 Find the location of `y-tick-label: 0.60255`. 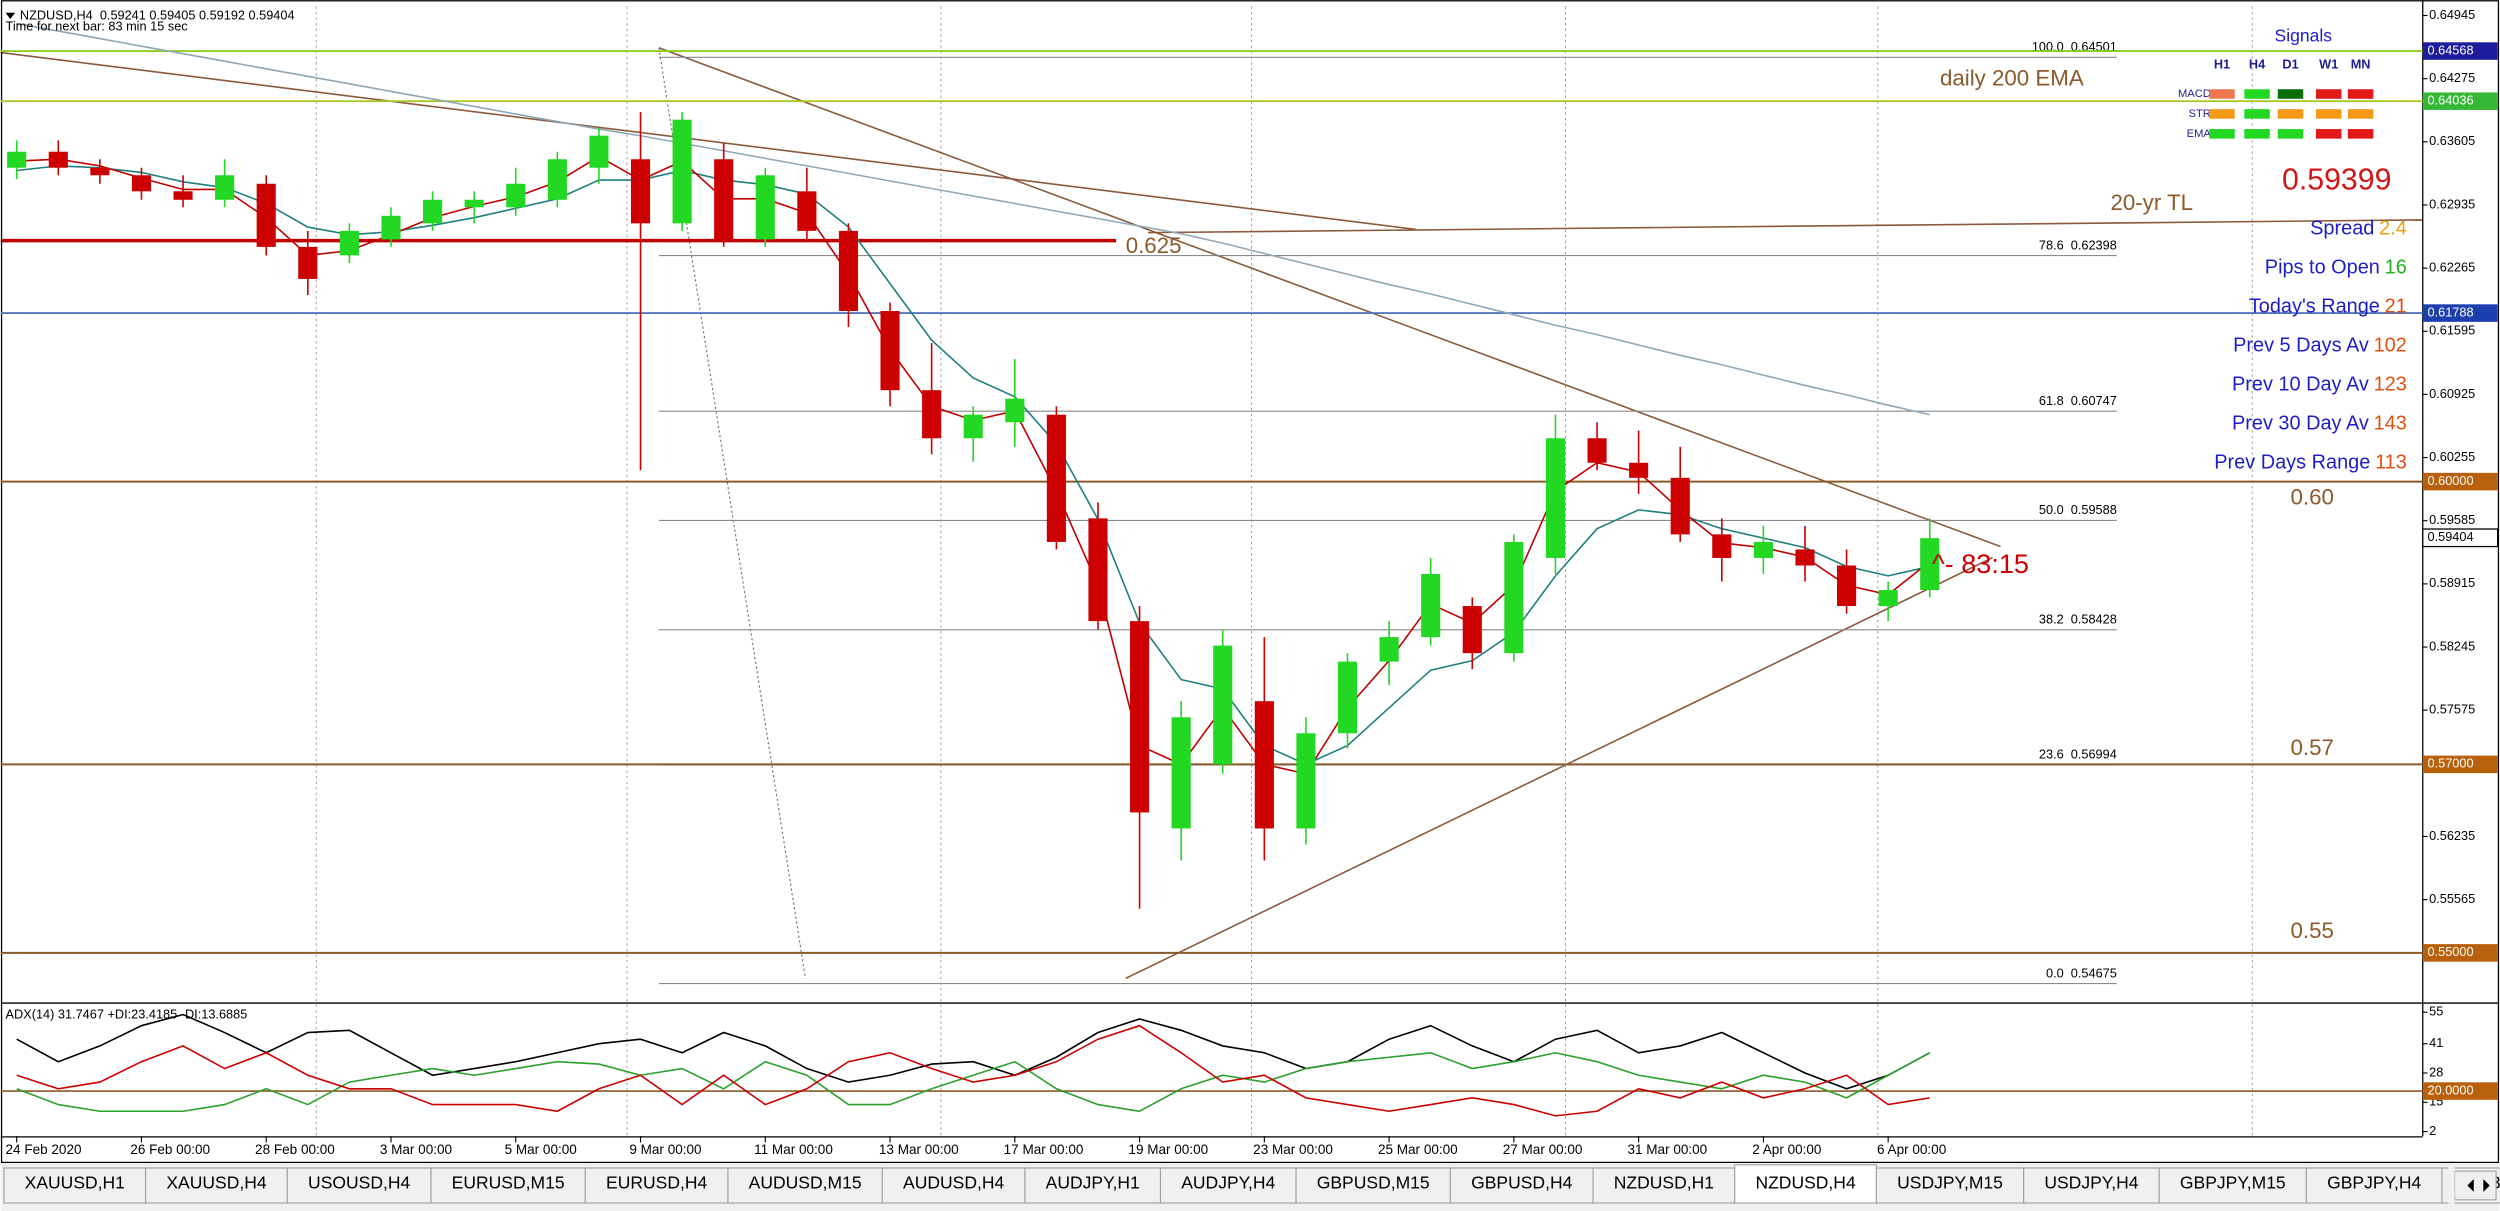

y-tick-label: 0.60255 is located at coordinates (2452, 456).